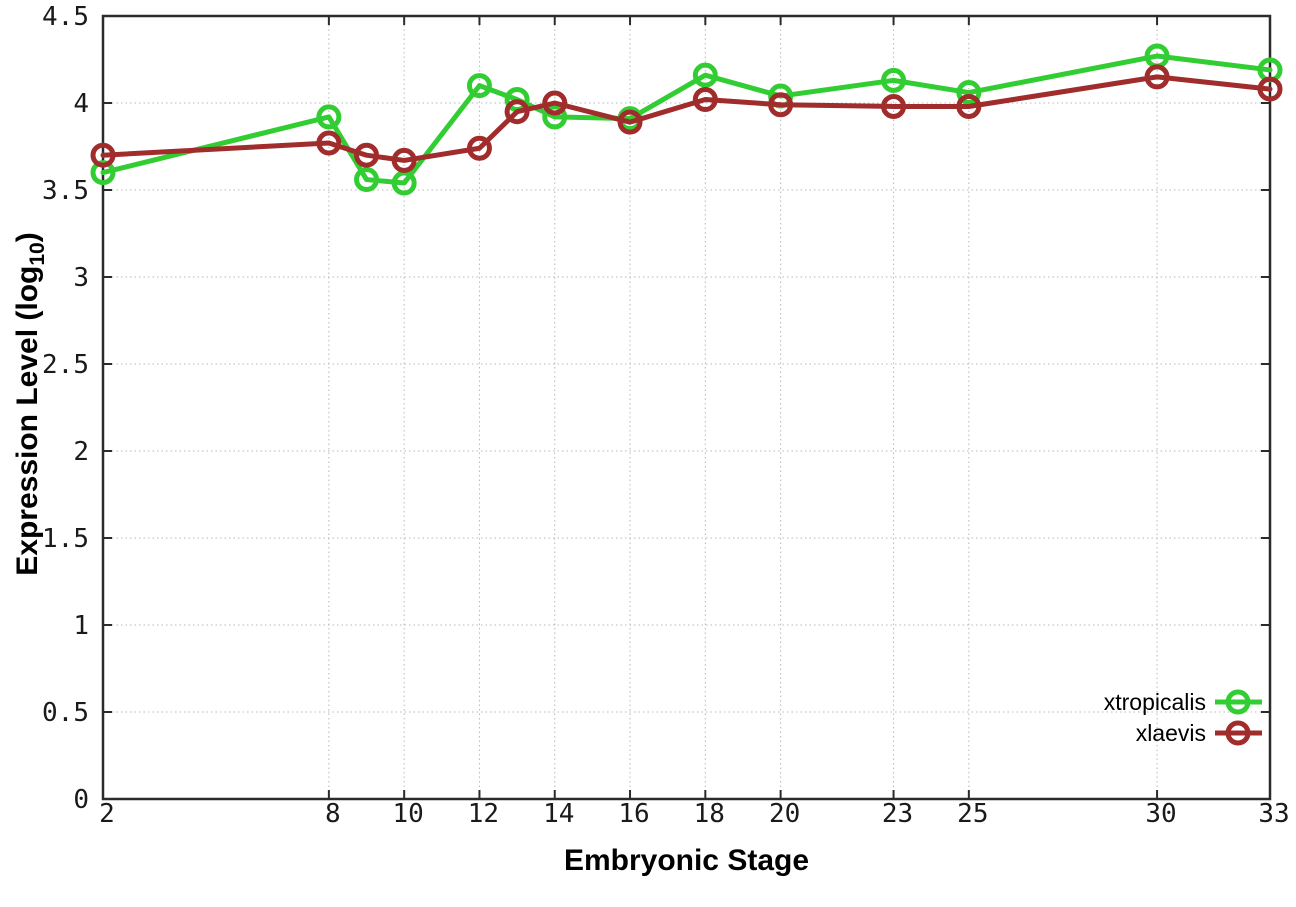 The height and width of the screenshot is (907, 1296). Describe the element at coordinates (972, 814) in the screenshot. I see `x-tick-label: 25` at that location.